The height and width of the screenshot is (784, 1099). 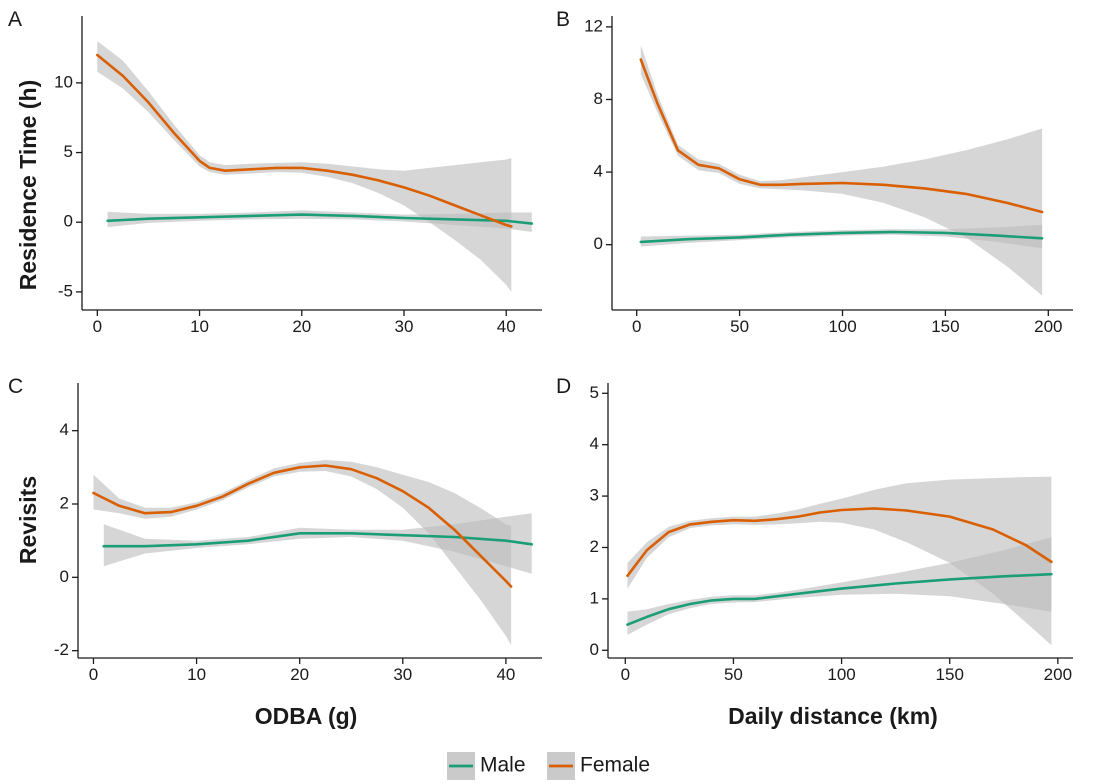 What do you see at coordinates (598, 98) in the screenshot?
I see `y-tick-label: 8` at bounding box center [598, 98].